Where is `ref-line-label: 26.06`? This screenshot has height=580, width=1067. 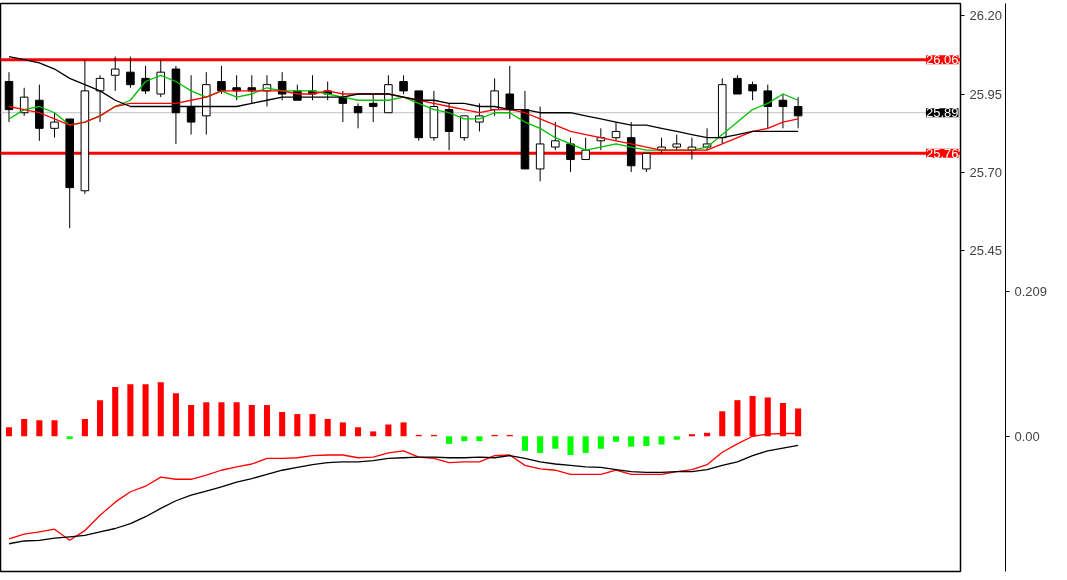 ref-line-label: 26.06 is located at coordinates (942, 60).